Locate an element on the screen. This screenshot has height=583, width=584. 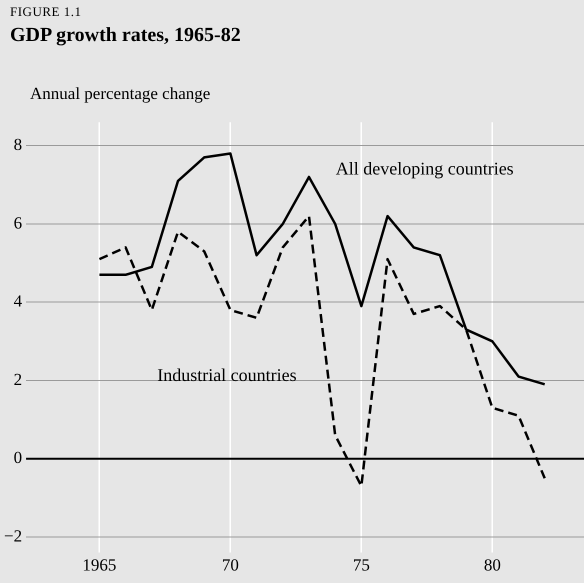
y-tick-label: 2 is located at coordinates (18, 379).